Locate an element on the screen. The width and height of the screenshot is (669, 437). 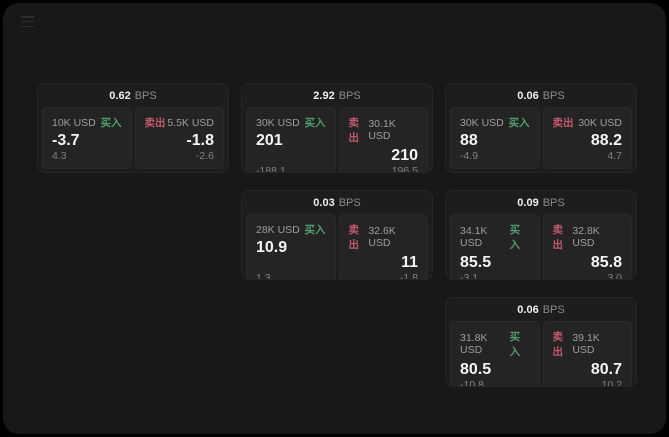
sell-amount: 5.5K USD is located at coordinates (190, 122).